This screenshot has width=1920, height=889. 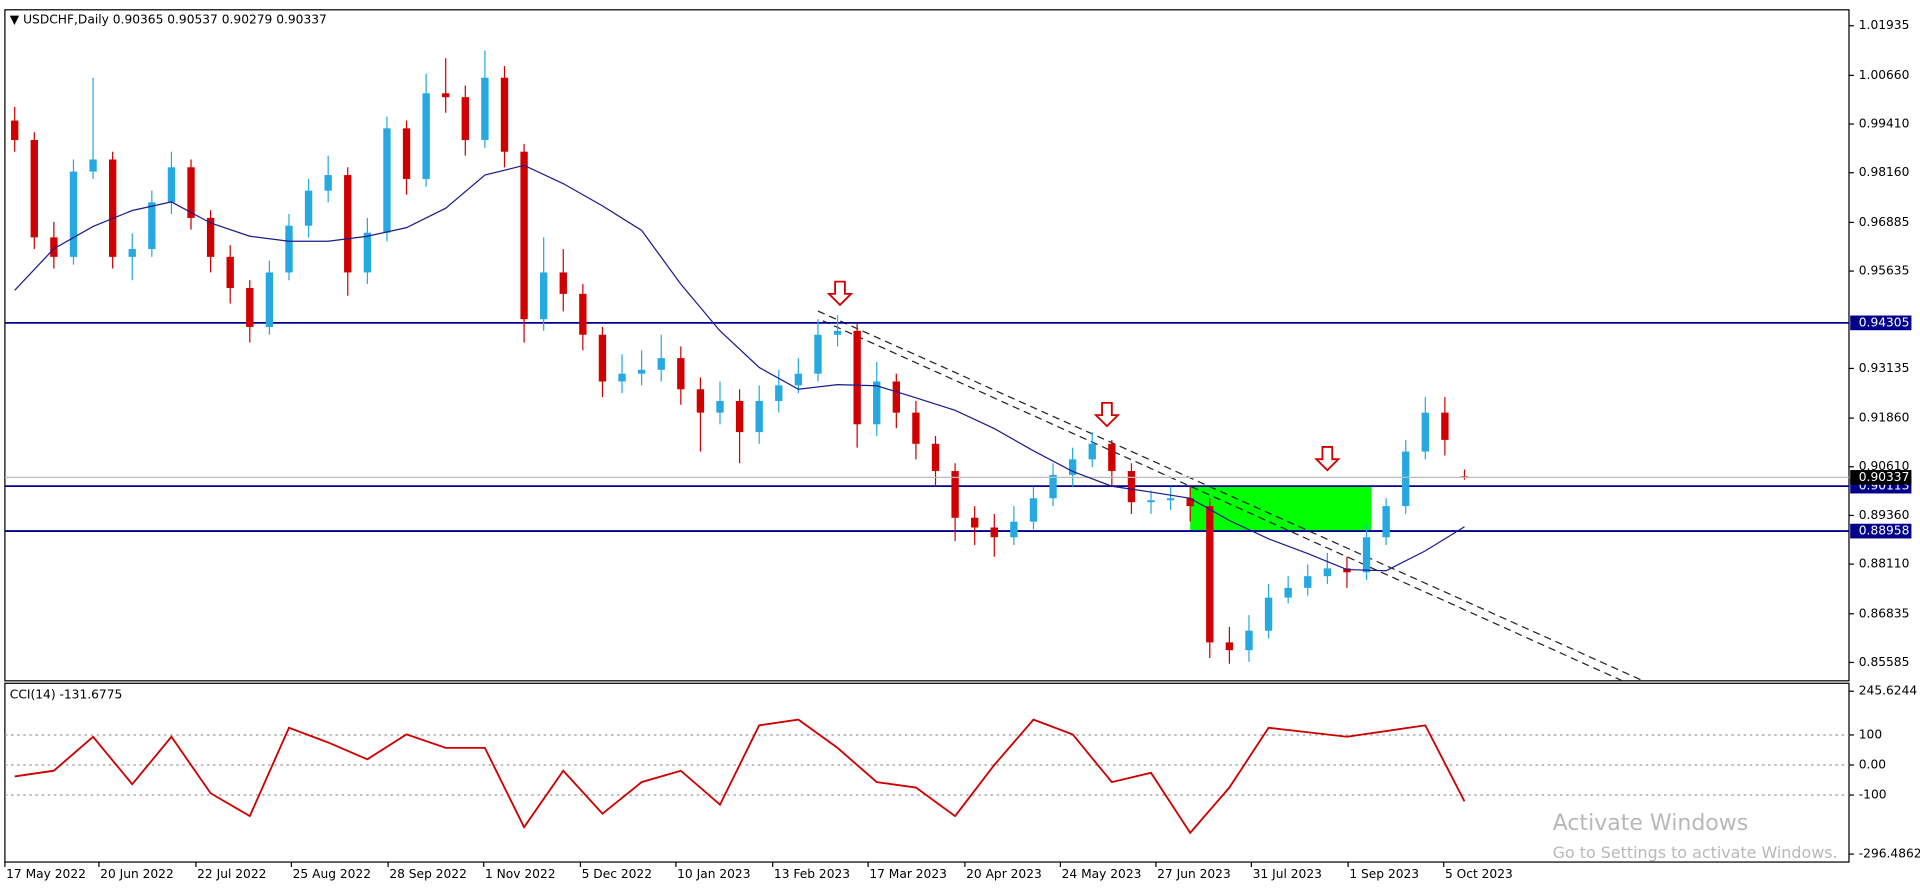 What do you see at coordinates (1870, 734) in the screenshot?
I see `indicator-tick-label: 100` at bounding box center [1870, 734].